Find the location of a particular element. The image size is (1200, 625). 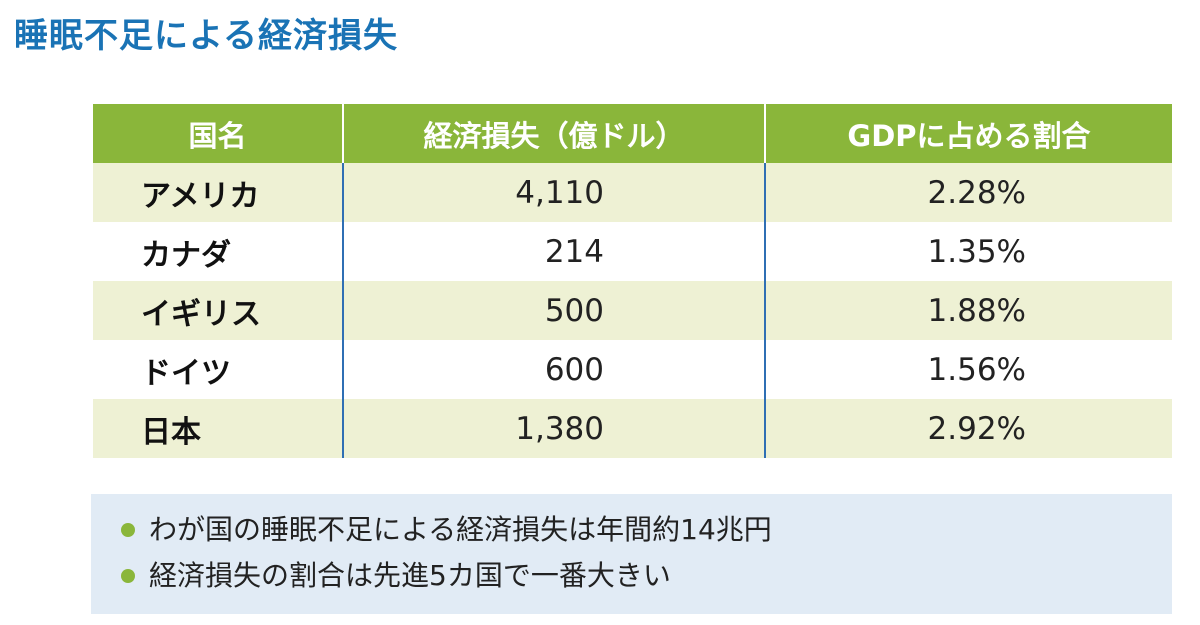

gdp-share-cell: 1.56% is located at coordinates (968, 369).